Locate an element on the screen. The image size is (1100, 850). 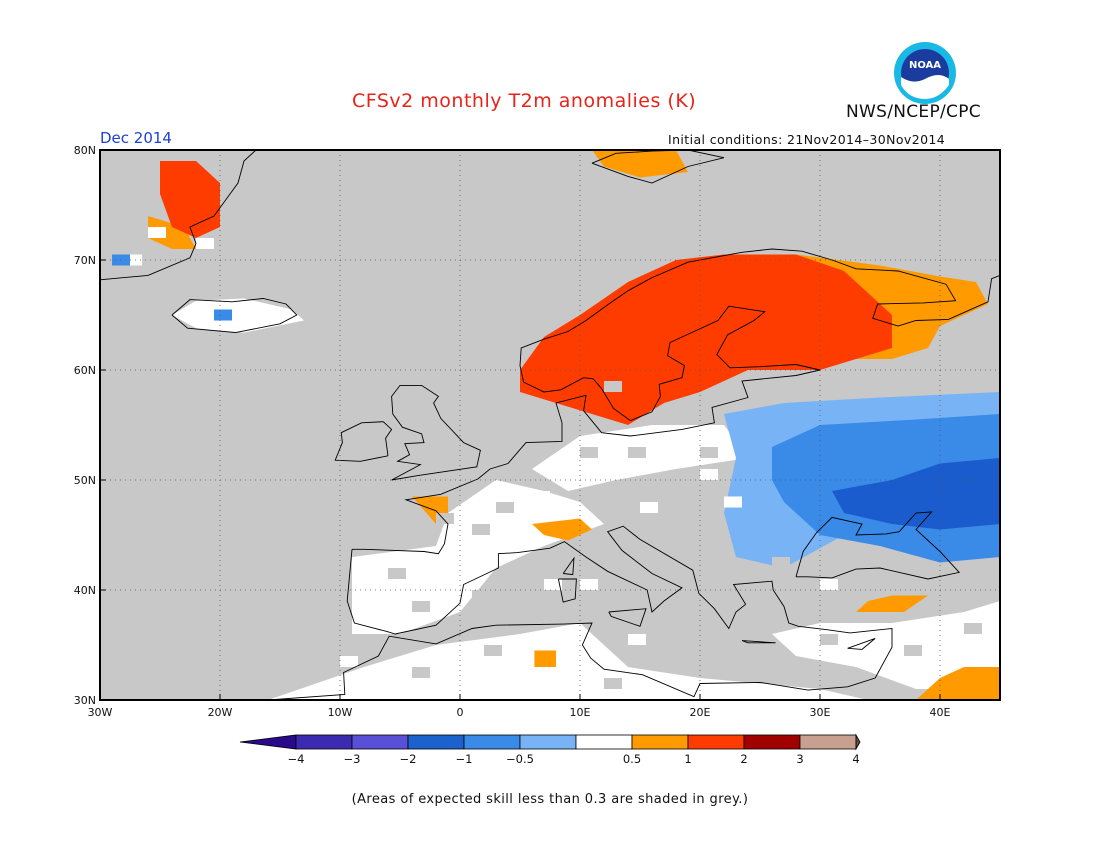
lon-tick-label: 20W is located at coordinates (220, 712).